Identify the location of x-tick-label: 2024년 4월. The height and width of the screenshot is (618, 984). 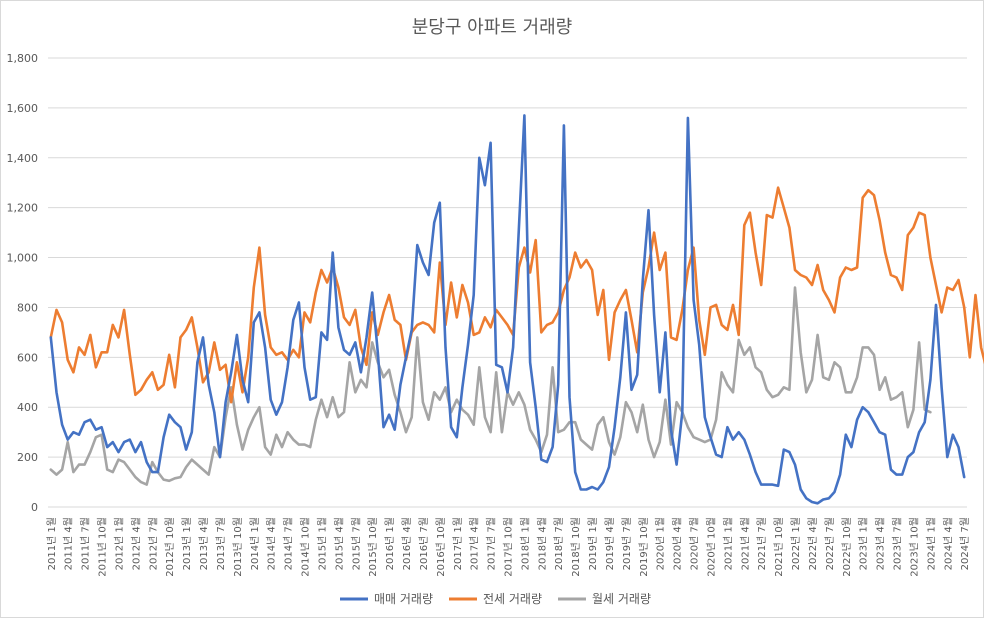
(948, 543).